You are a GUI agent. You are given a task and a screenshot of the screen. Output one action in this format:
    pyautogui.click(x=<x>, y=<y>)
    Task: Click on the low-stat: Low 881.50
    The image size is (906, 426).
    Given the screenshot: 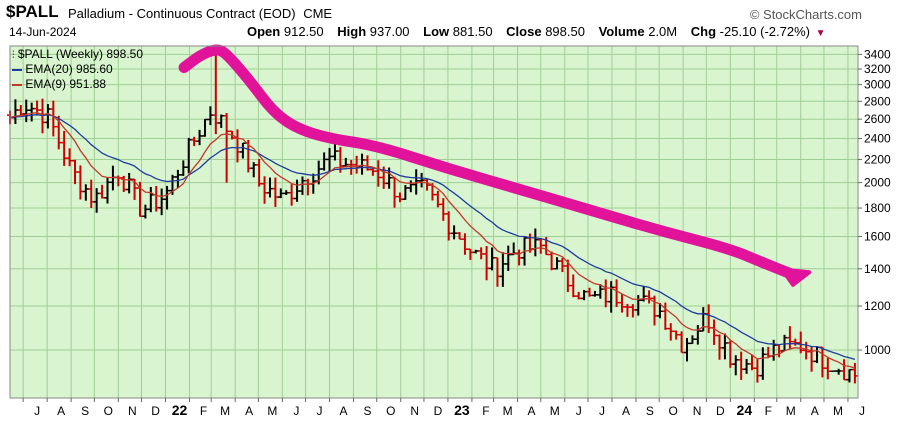 What is the action you would take?
    pyautogui.click(x=457, y=31)
    